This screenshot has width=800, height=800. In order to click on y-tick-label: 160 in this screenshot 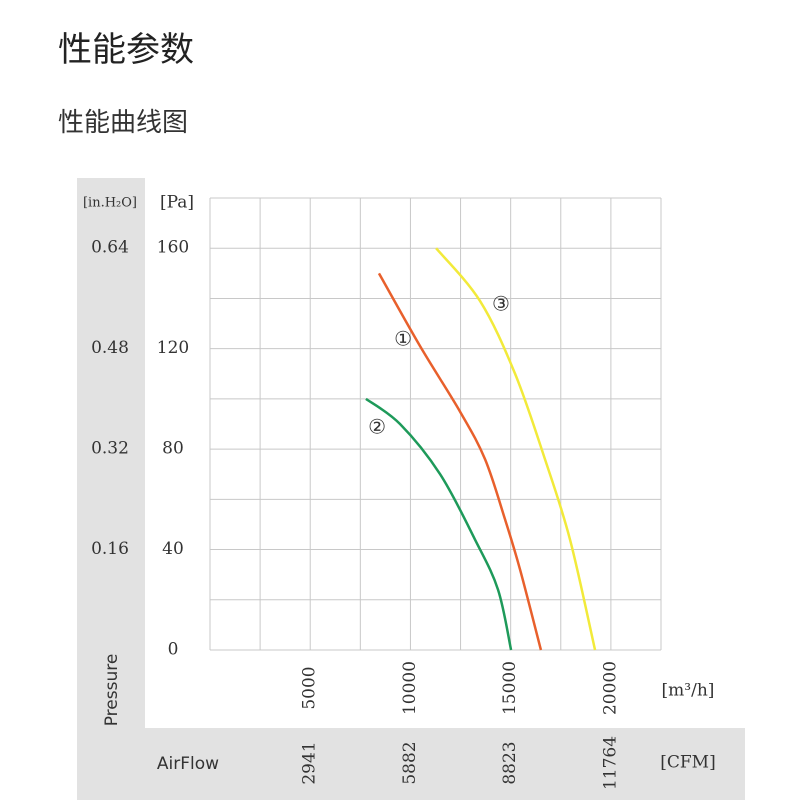, I will do `click(173, 248)`.